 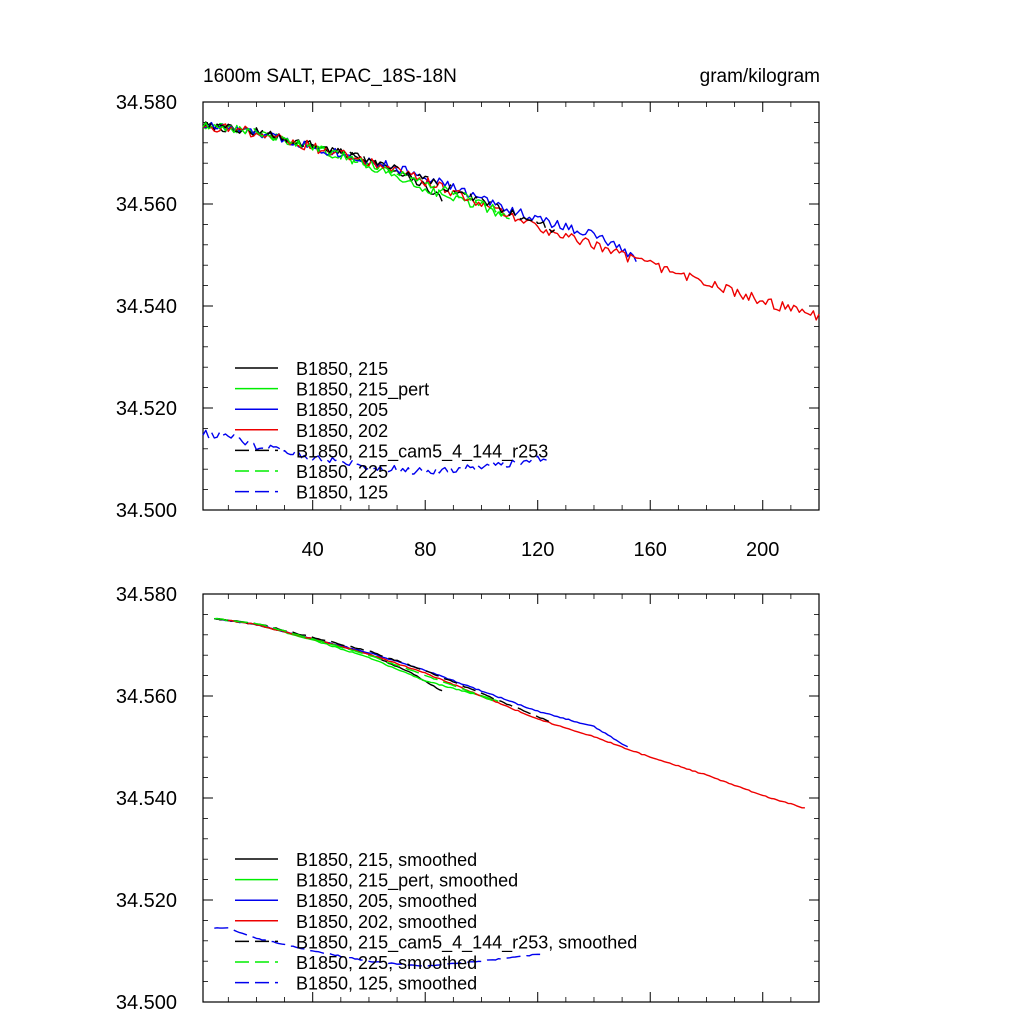 What do you see at coordinates (762, 550) in the screenshot?
I see `x-tick-label: 200` at bounding box center [762, 550].